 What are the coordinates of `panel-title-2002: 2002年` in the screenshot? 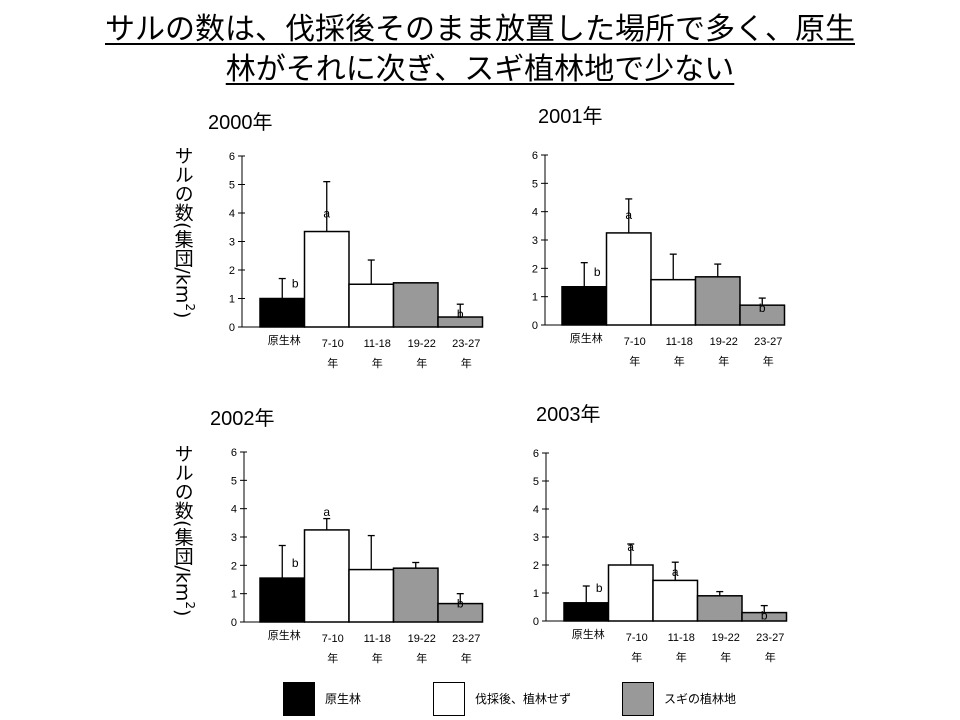 It's located at (242, 419).